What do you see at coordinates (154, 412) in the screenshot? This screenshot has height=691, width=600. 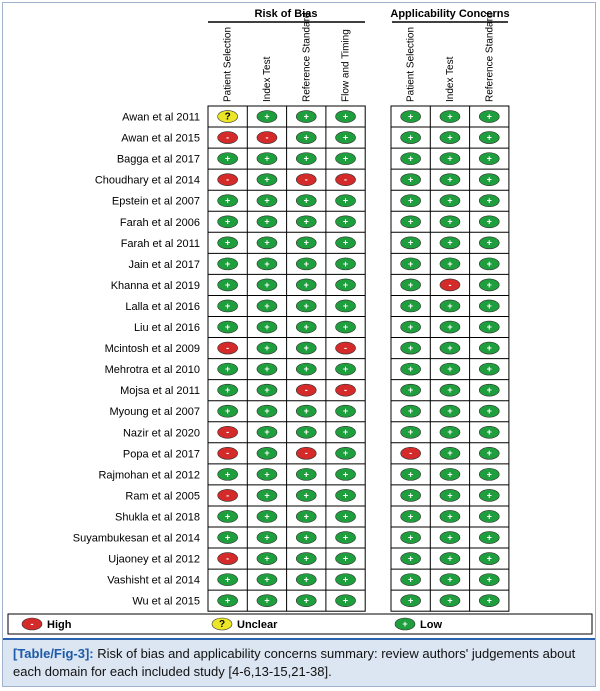 I see `study-label: Myoung et al 2007` at bounding box center [154, 412].